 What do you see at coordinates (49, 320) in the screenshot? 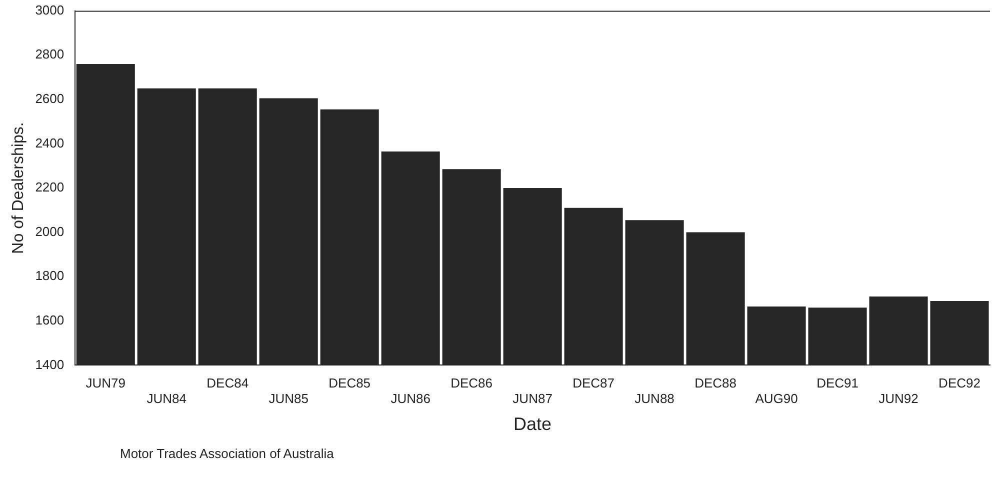
I see `y-tick-label: 1600` at bounding box center [49, 320].